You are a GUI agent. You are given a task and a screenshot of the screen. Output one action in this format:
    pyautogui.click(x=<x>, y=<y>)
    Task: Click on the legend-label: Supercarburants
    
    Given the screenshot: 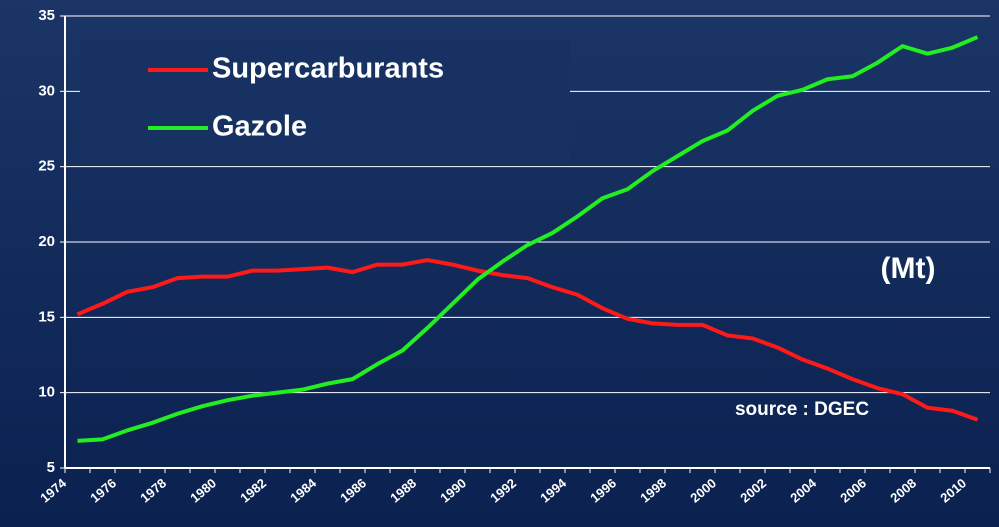 What is the action you would take?
    pyautogui.click(x=328, y=69)
    